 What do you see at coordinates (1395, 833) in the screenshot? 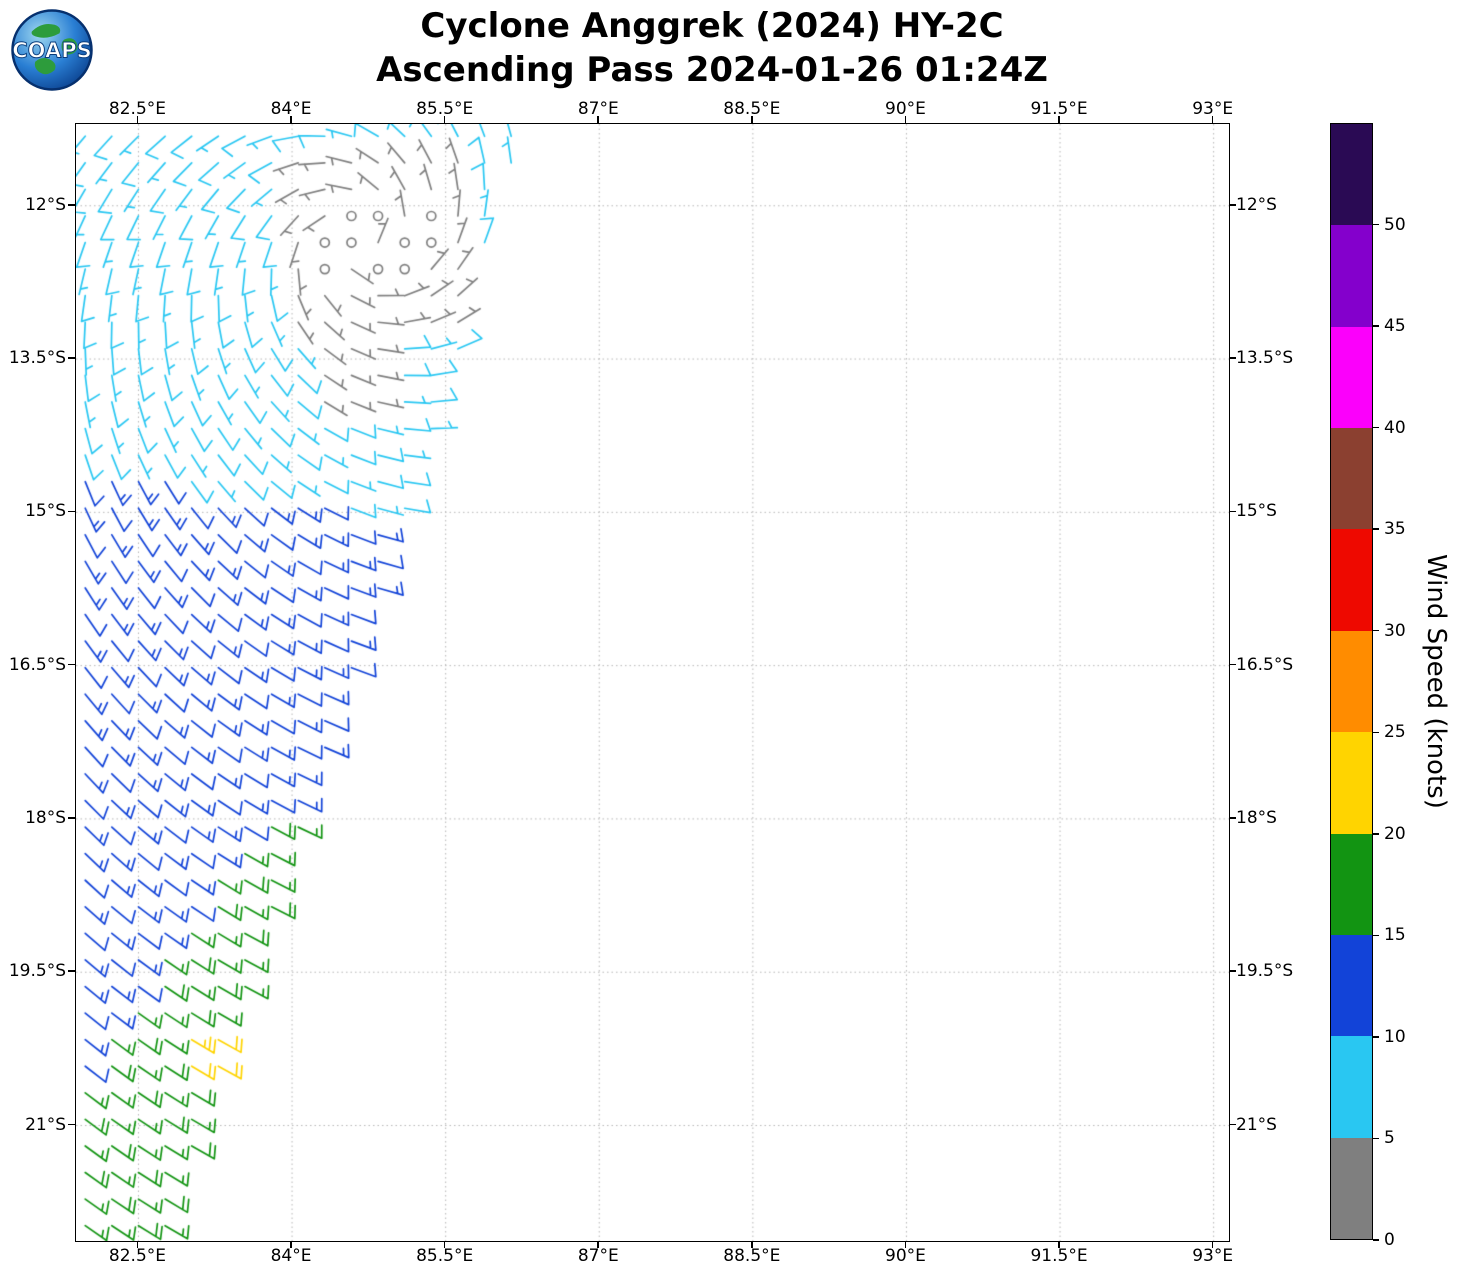
I see `colorbar-tick-label: 20` at bounding box center [1395, 833].